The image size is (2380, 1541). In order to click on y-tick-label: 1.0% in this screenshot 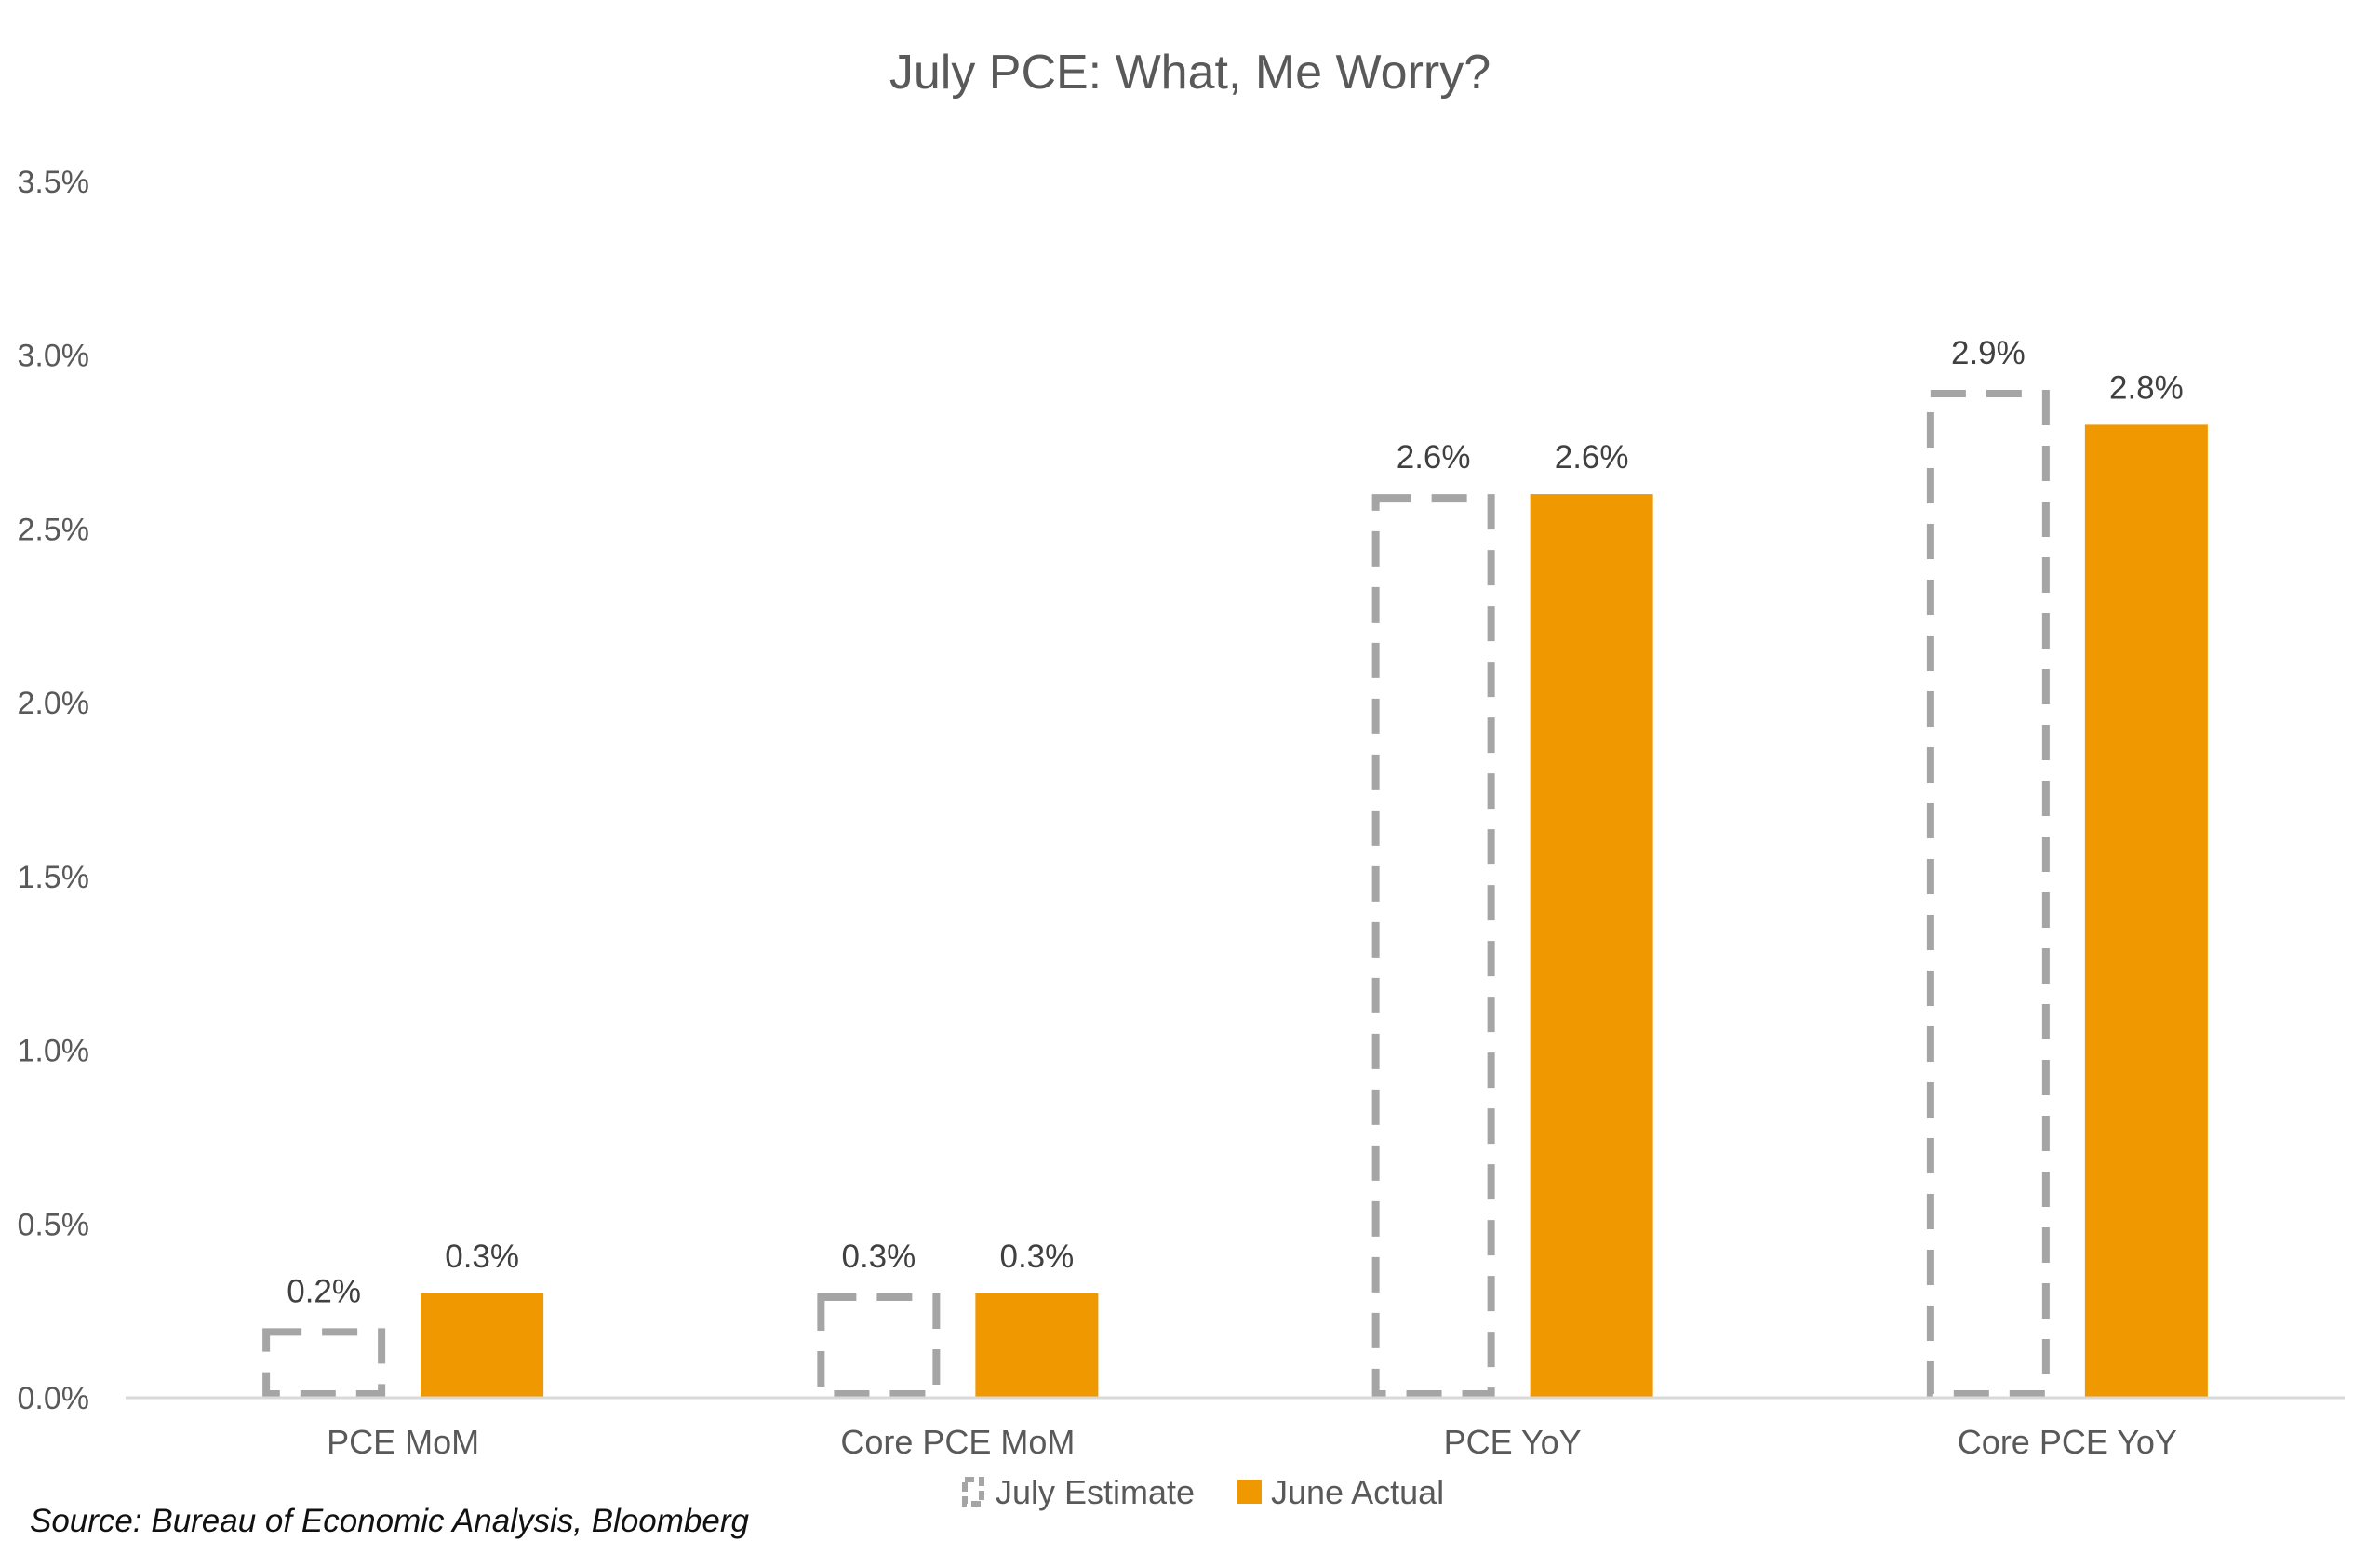, I will do `click(54, 1051)`.